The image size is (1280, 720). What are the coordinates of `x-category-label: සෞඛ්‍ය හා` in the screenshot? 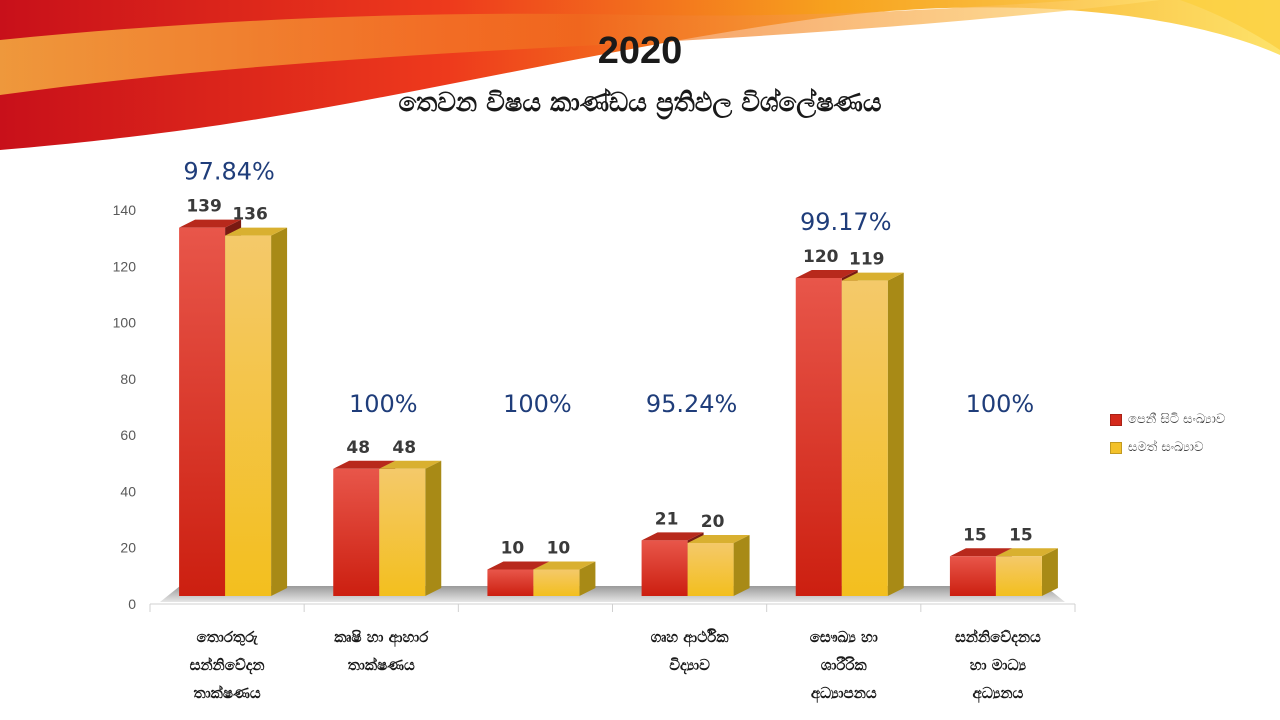 It's located at (844, 637).